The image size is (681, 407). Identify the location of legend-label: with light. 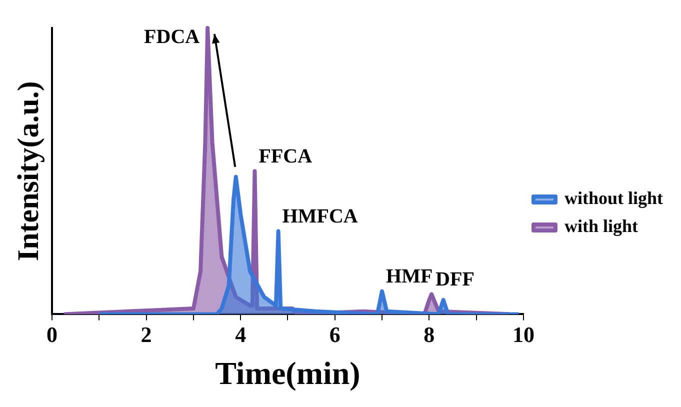
(601, 226).